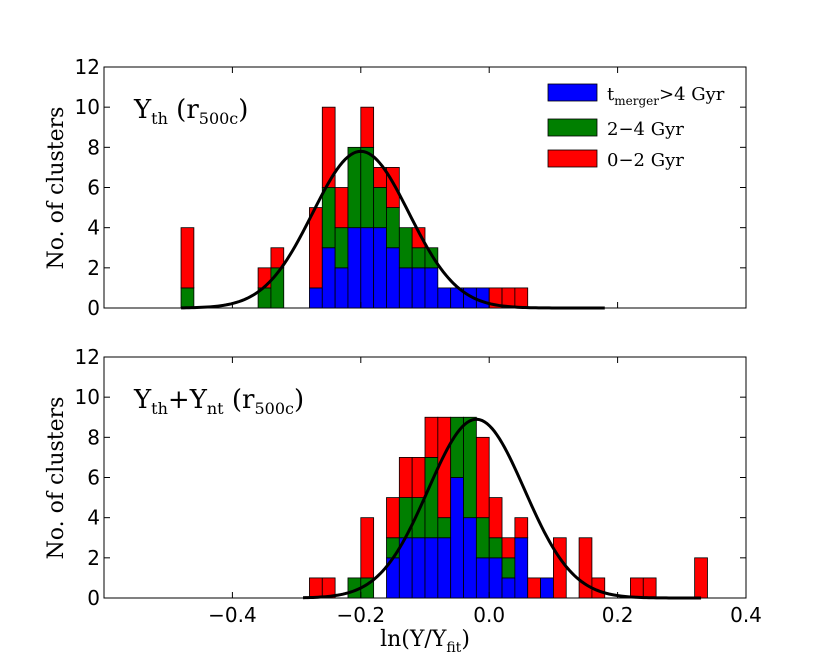 The width and height of the screenshot is (830, 664). I want to click on legend-label-blue: tmerger>4 Gyr, so click(666, 96).